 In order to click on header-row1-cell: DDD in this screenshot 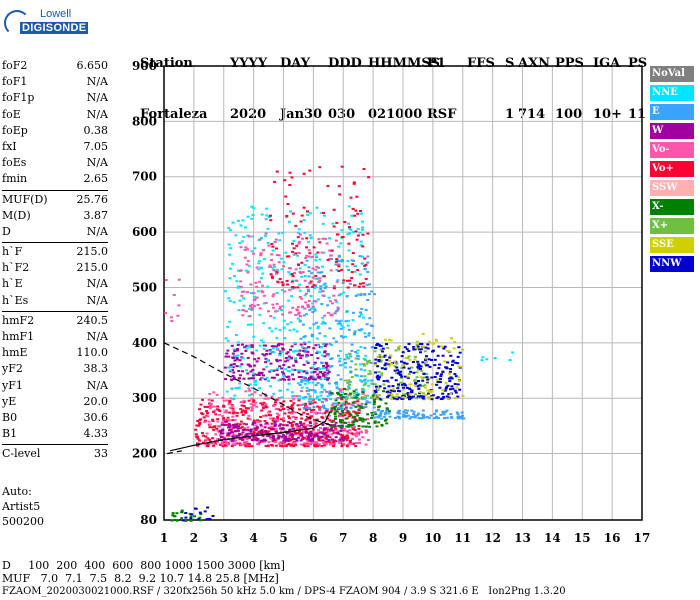, I will do `click(345, 63)`.